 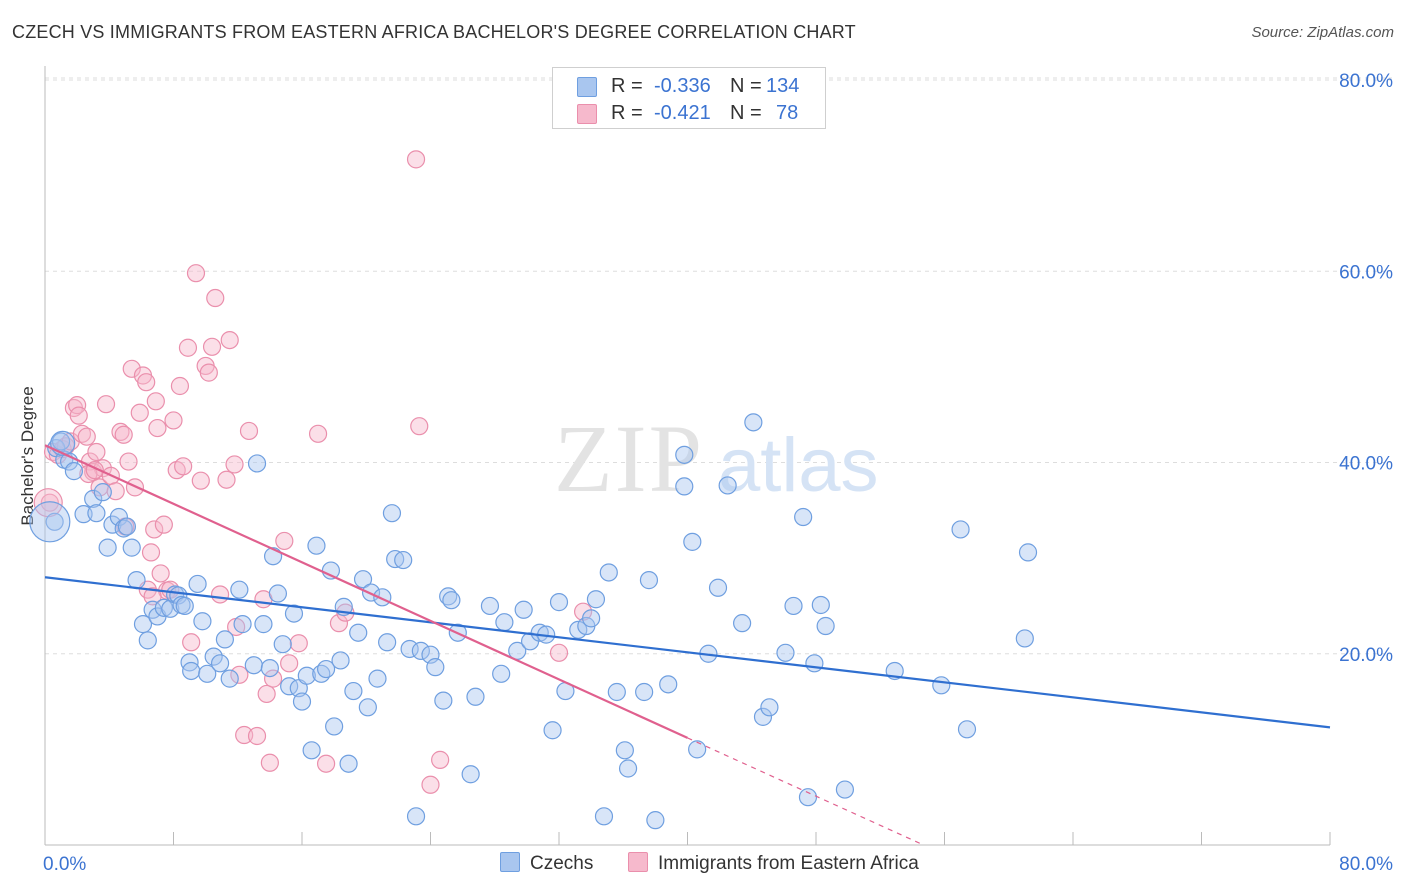 I want to click on correlation-legend: R = -0.336 N = 134 R = -0.421 N = 78, so click(x=689, y=98).